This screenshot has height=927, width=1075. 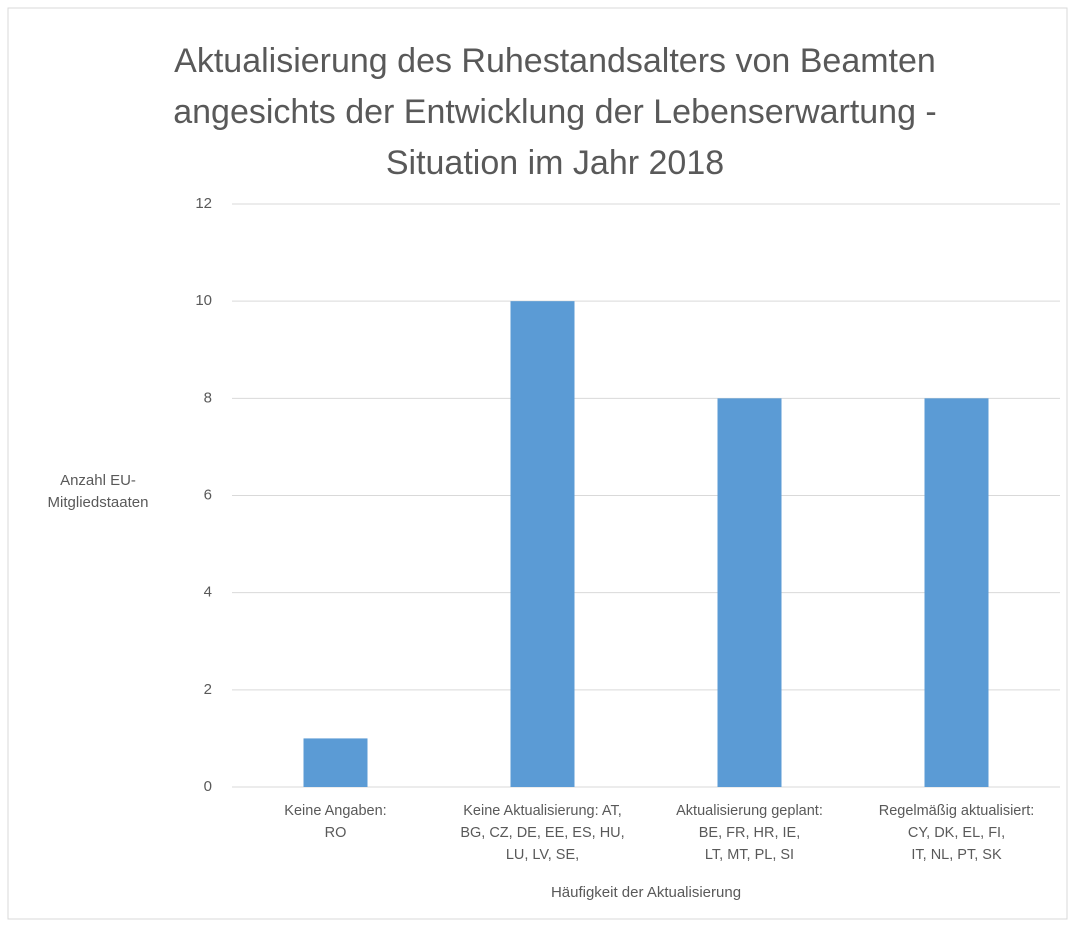 I want to click on y-tick-label: 0, so click(x=208, y=786).